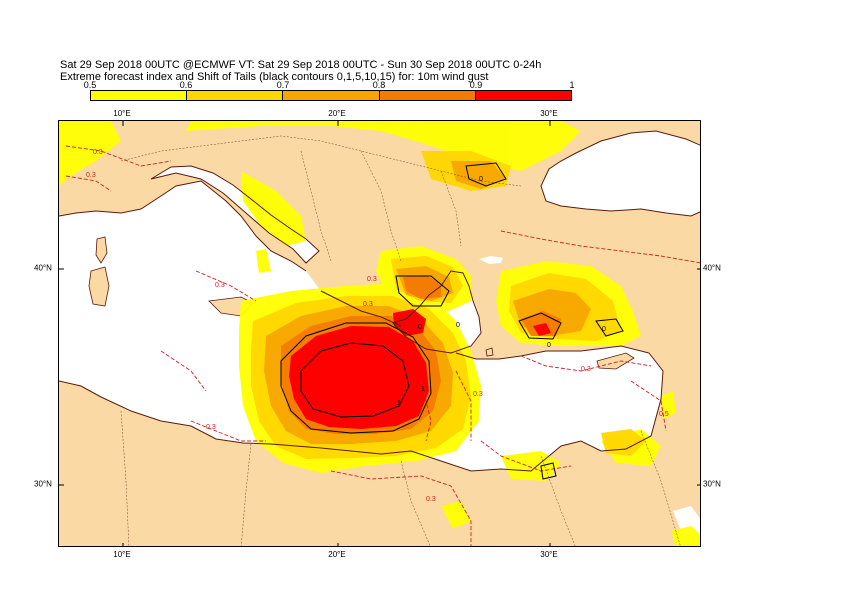 This screenshot has height=596, width=842. What do you see at coordinates (101, 250) in the screenshot?
I see `corsica` at bounding box center [101, 250].